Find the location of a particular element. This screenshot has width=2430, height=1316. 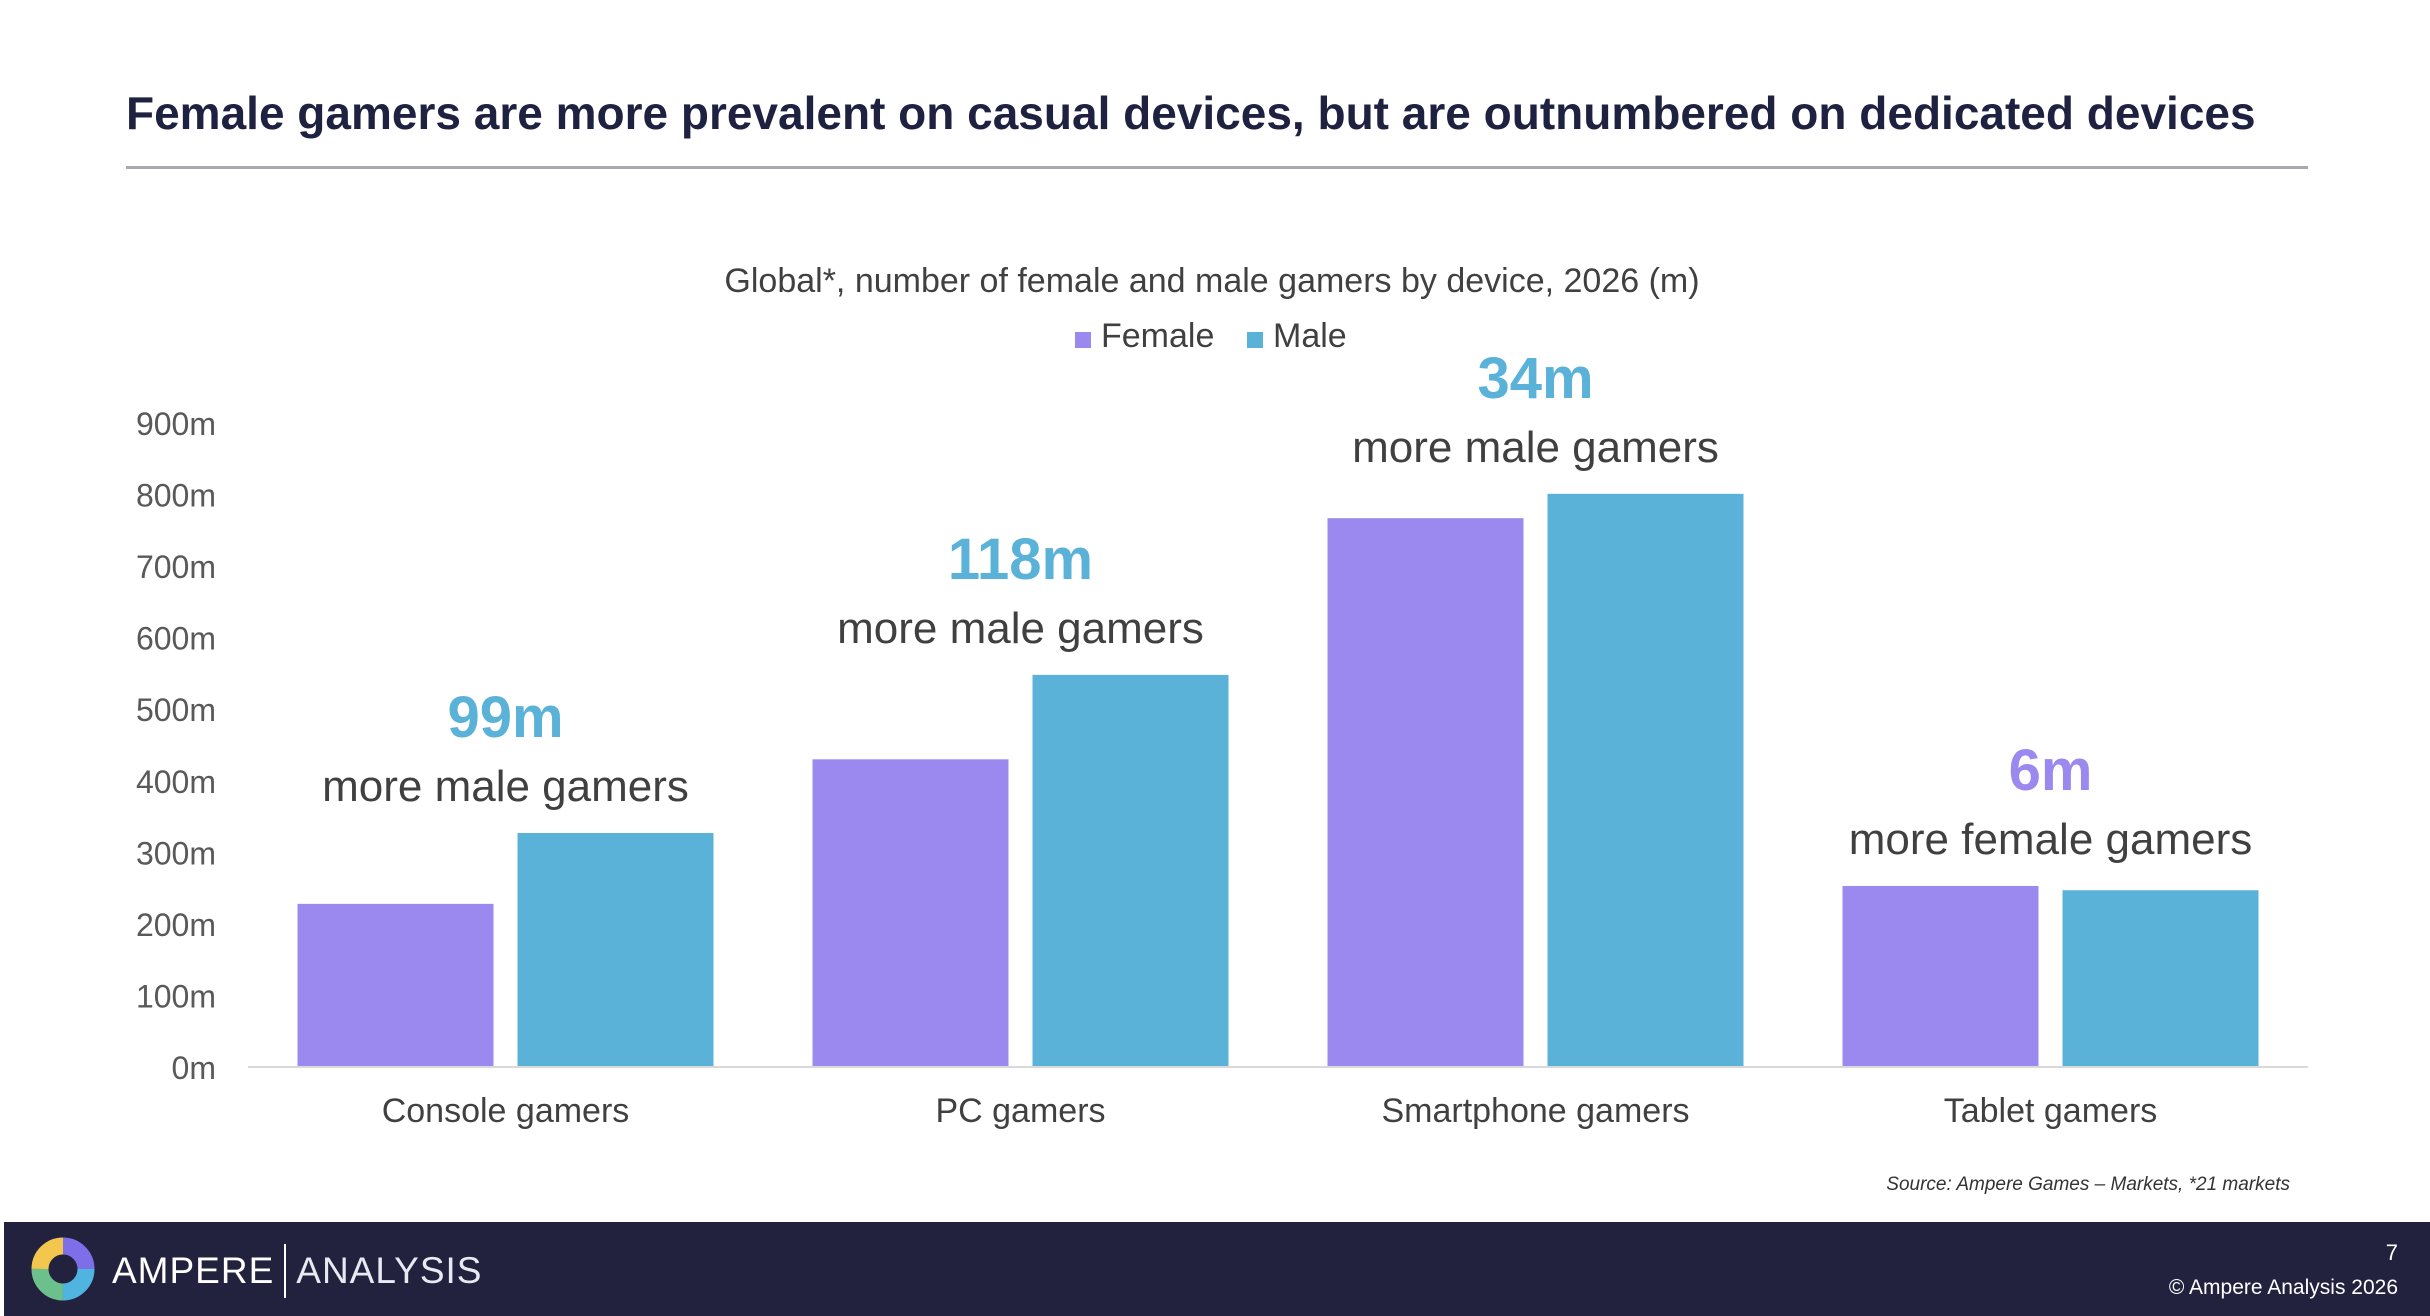

x-tick-label: PC gamers is located at coordinates (1020, 1111).